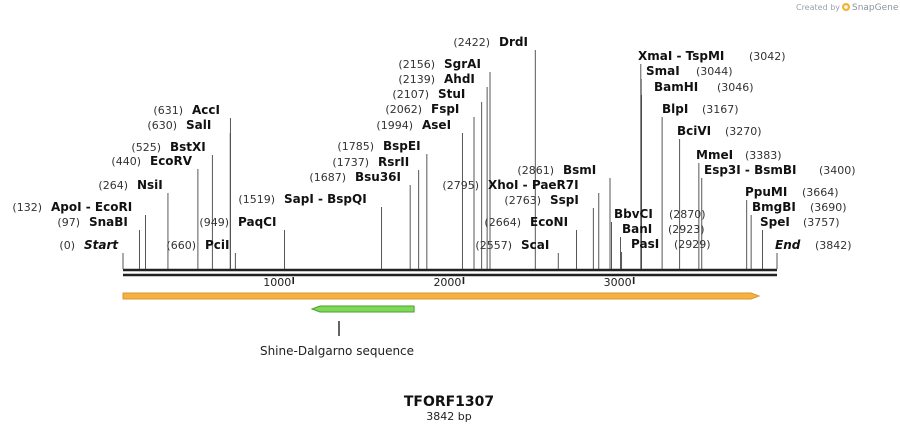 The height and width of the screenshot is (432, 900). What do you see at coordinates (471, 42) in the screenshot?
I see `site-position: (2422)` at bounding box center [471, 42].